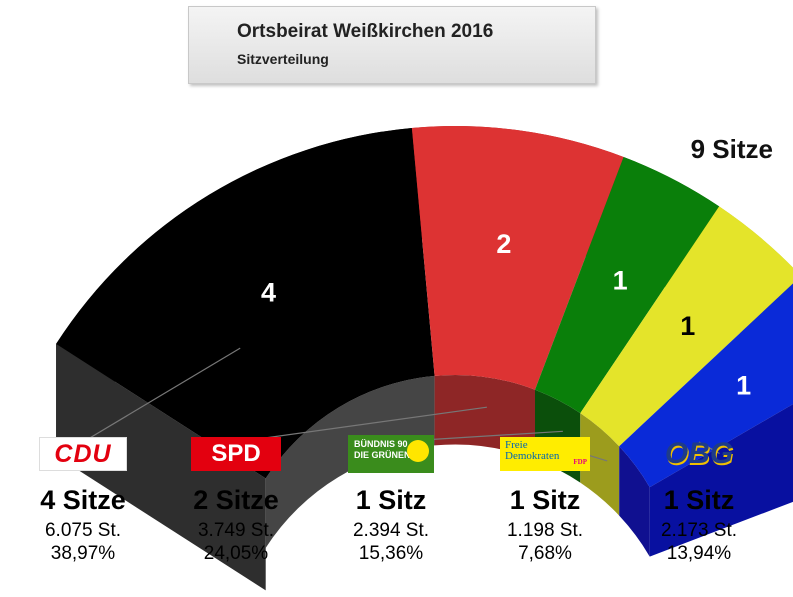  Describe the element at coordinates (391, 553) in the screenshot. I see `gruene-percent: 15,36%` at that location.